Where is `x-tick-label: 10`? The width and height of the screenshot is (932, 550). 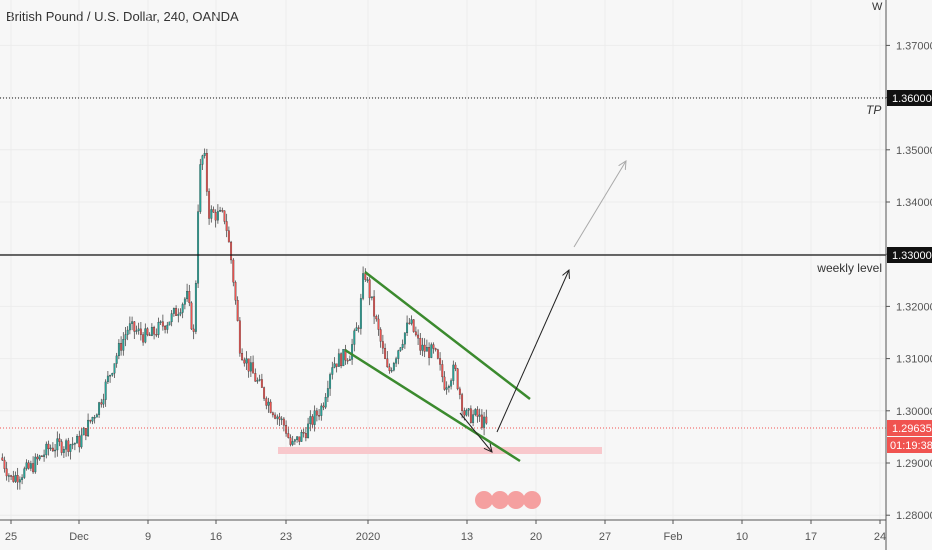
x-tick-label: 10 is located at coordinates (742, 537).